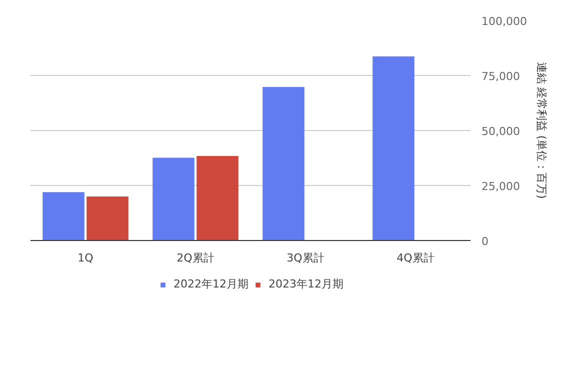 This screenshot has height=367, width=583. What do you see at coordinates (501, 186) in the screenshot?
I see `y-tick-label: 25,000` at bounding box center [501, 186].